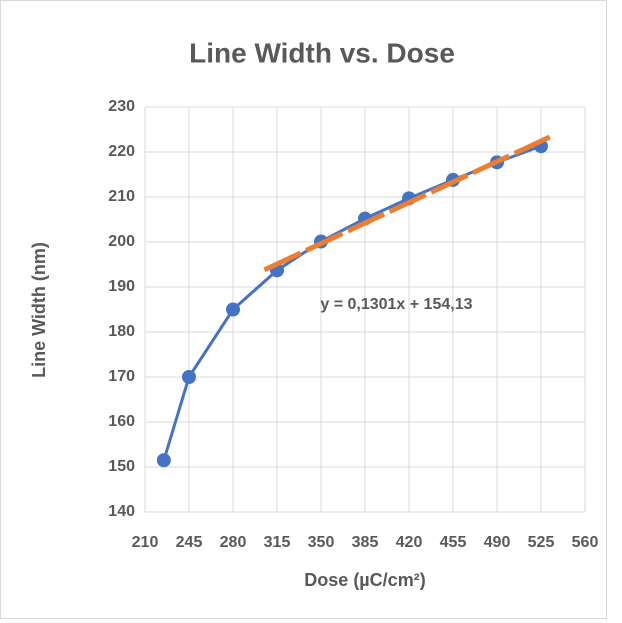 The width and height of the screenshot is (622, 623). I want to click on x-tick-label: 490, so click(497, 542).